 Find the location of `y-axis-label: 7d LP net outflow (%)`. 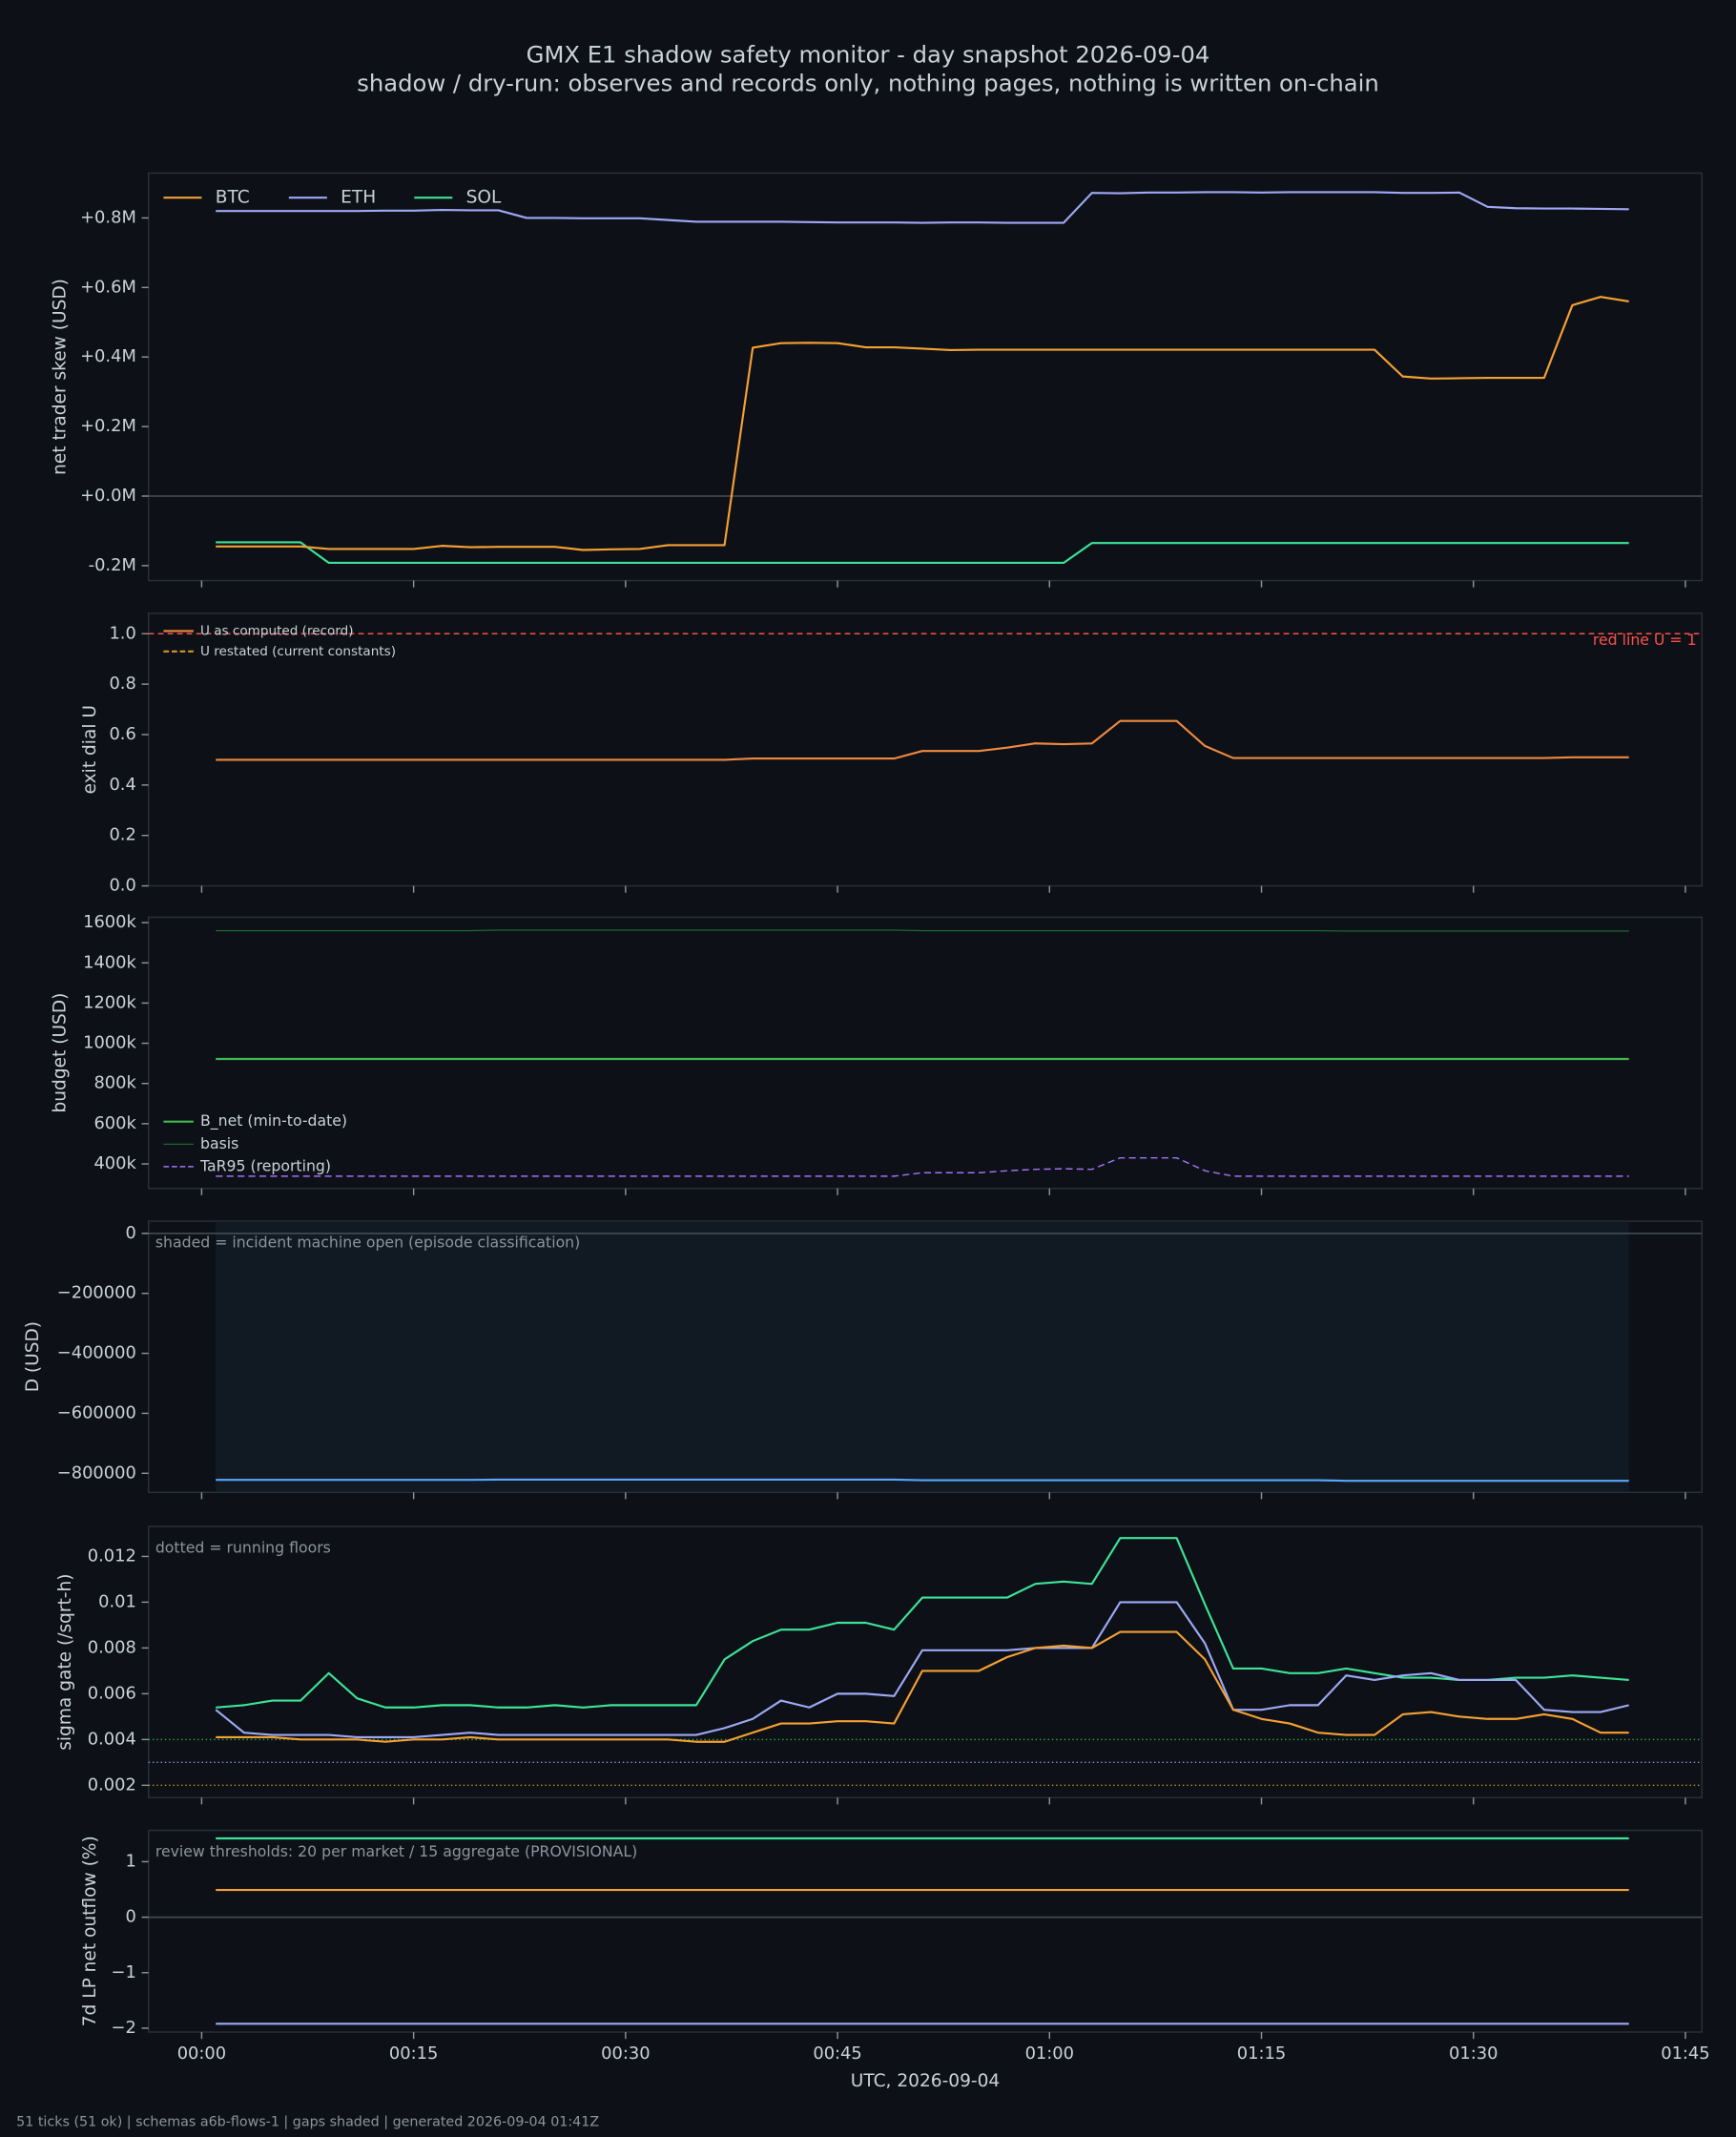

y-axis-label: 7d LP net outflow (%) is located at coordinates (90, 1931).